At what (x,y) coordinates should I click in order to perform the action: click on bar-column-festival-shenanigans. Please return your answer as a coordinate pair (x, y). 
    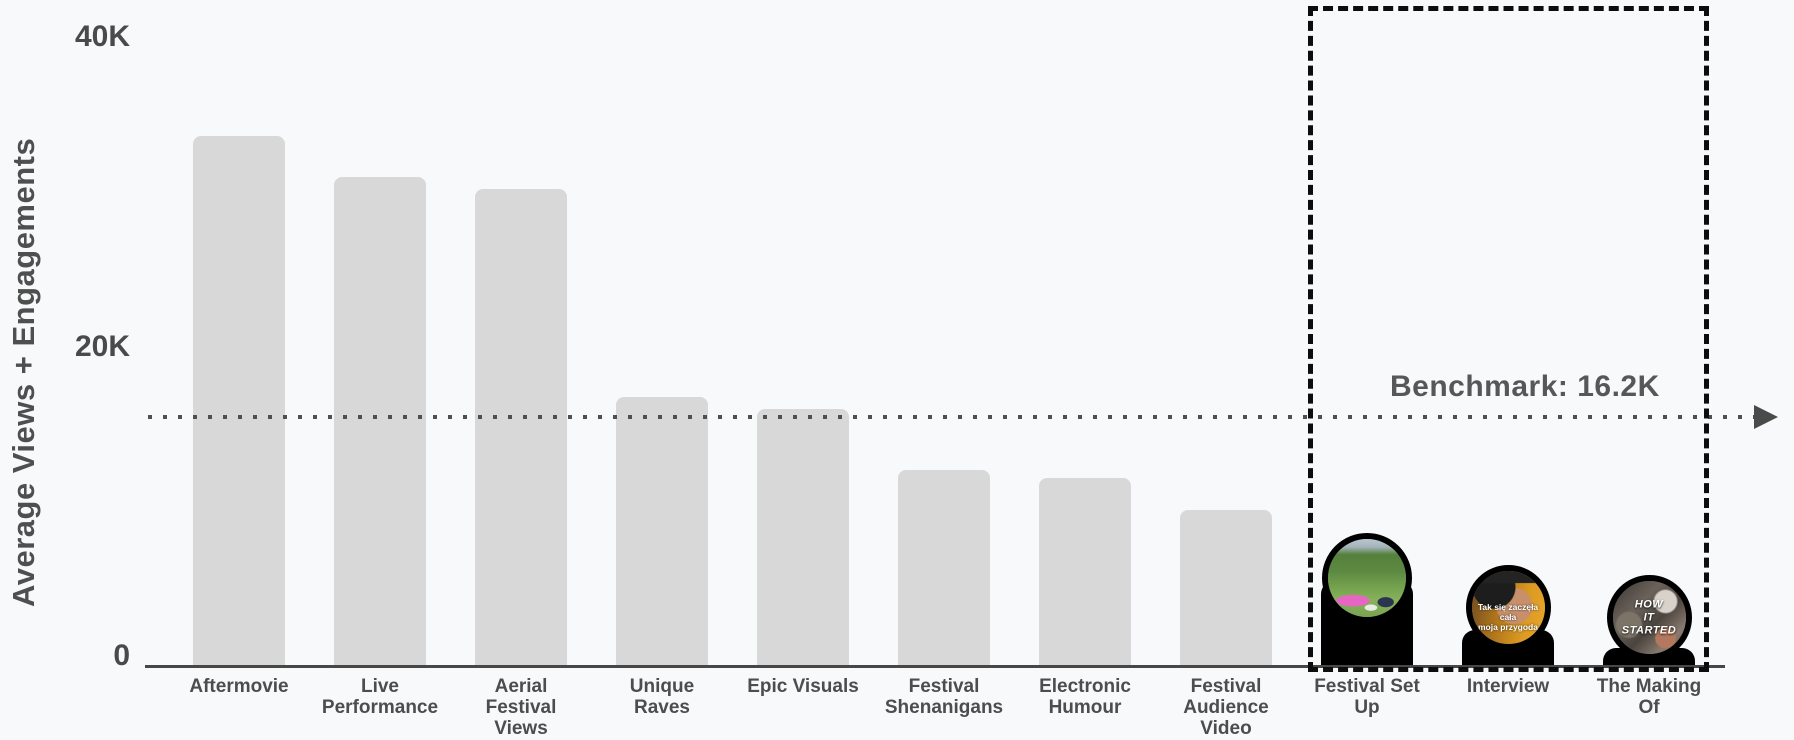
    Looking at the image, I should click on (944, 333).